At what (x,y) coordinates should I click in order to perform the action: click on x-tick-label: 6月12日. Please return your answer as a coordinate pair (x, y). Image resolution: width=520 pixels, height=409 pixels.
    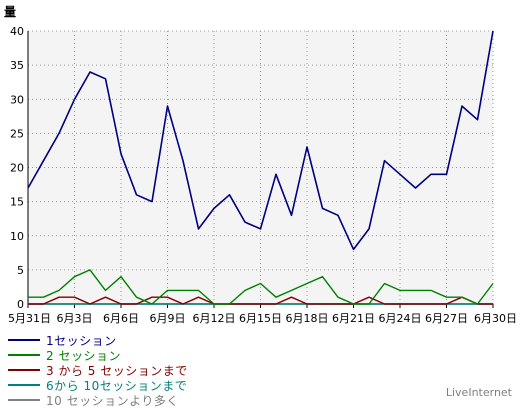
    Looking at the image, I should click on (214, 318).